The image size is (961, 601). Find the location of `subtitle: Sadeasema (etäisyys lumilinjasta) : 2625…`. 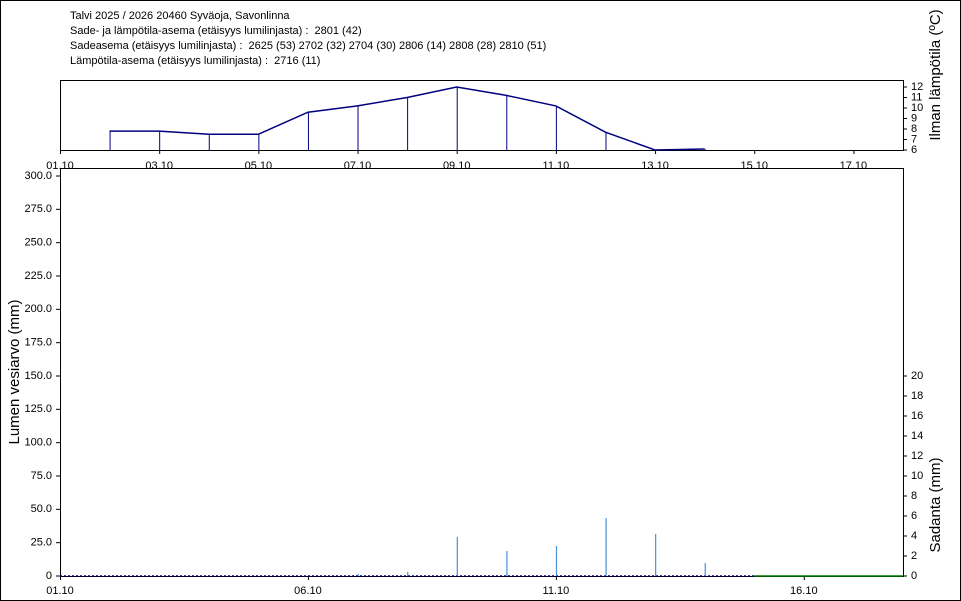

subtitle: Sadeasema (etäisyys lumilinjasta) : 2625… is located at coordinates (308, 46).